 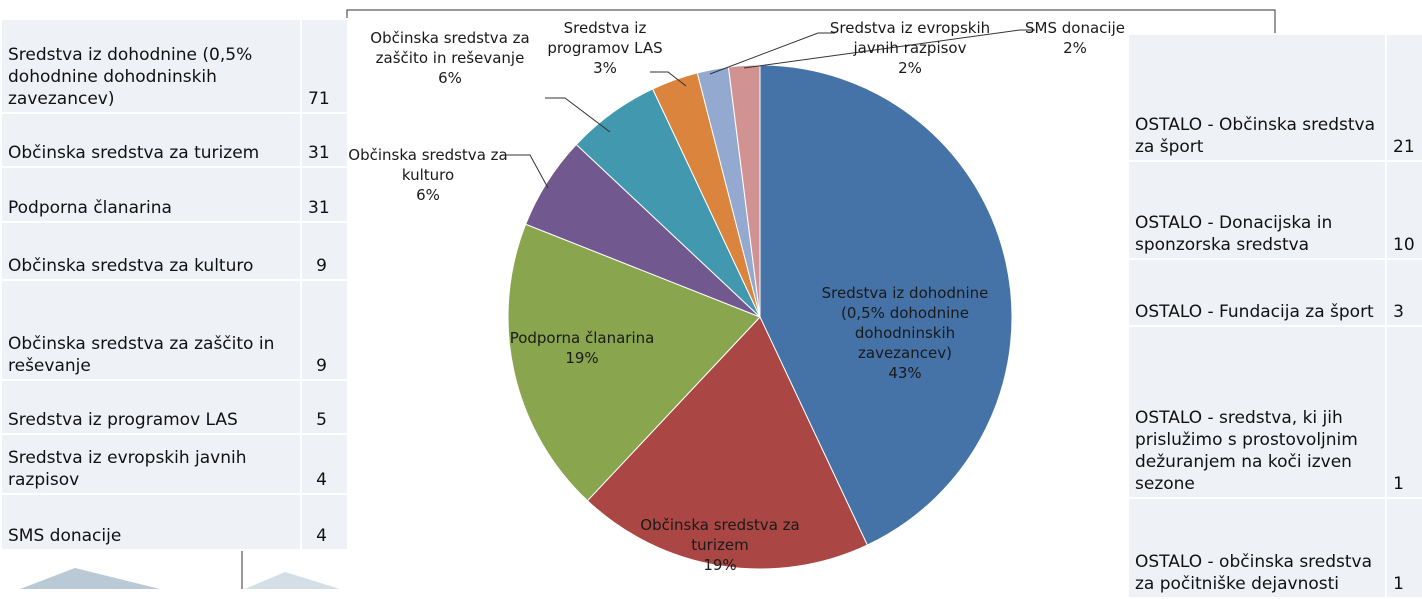 I want to click on row-label: OSTALO - Občinska sredstva za šport, so click(x=1257, y=97).